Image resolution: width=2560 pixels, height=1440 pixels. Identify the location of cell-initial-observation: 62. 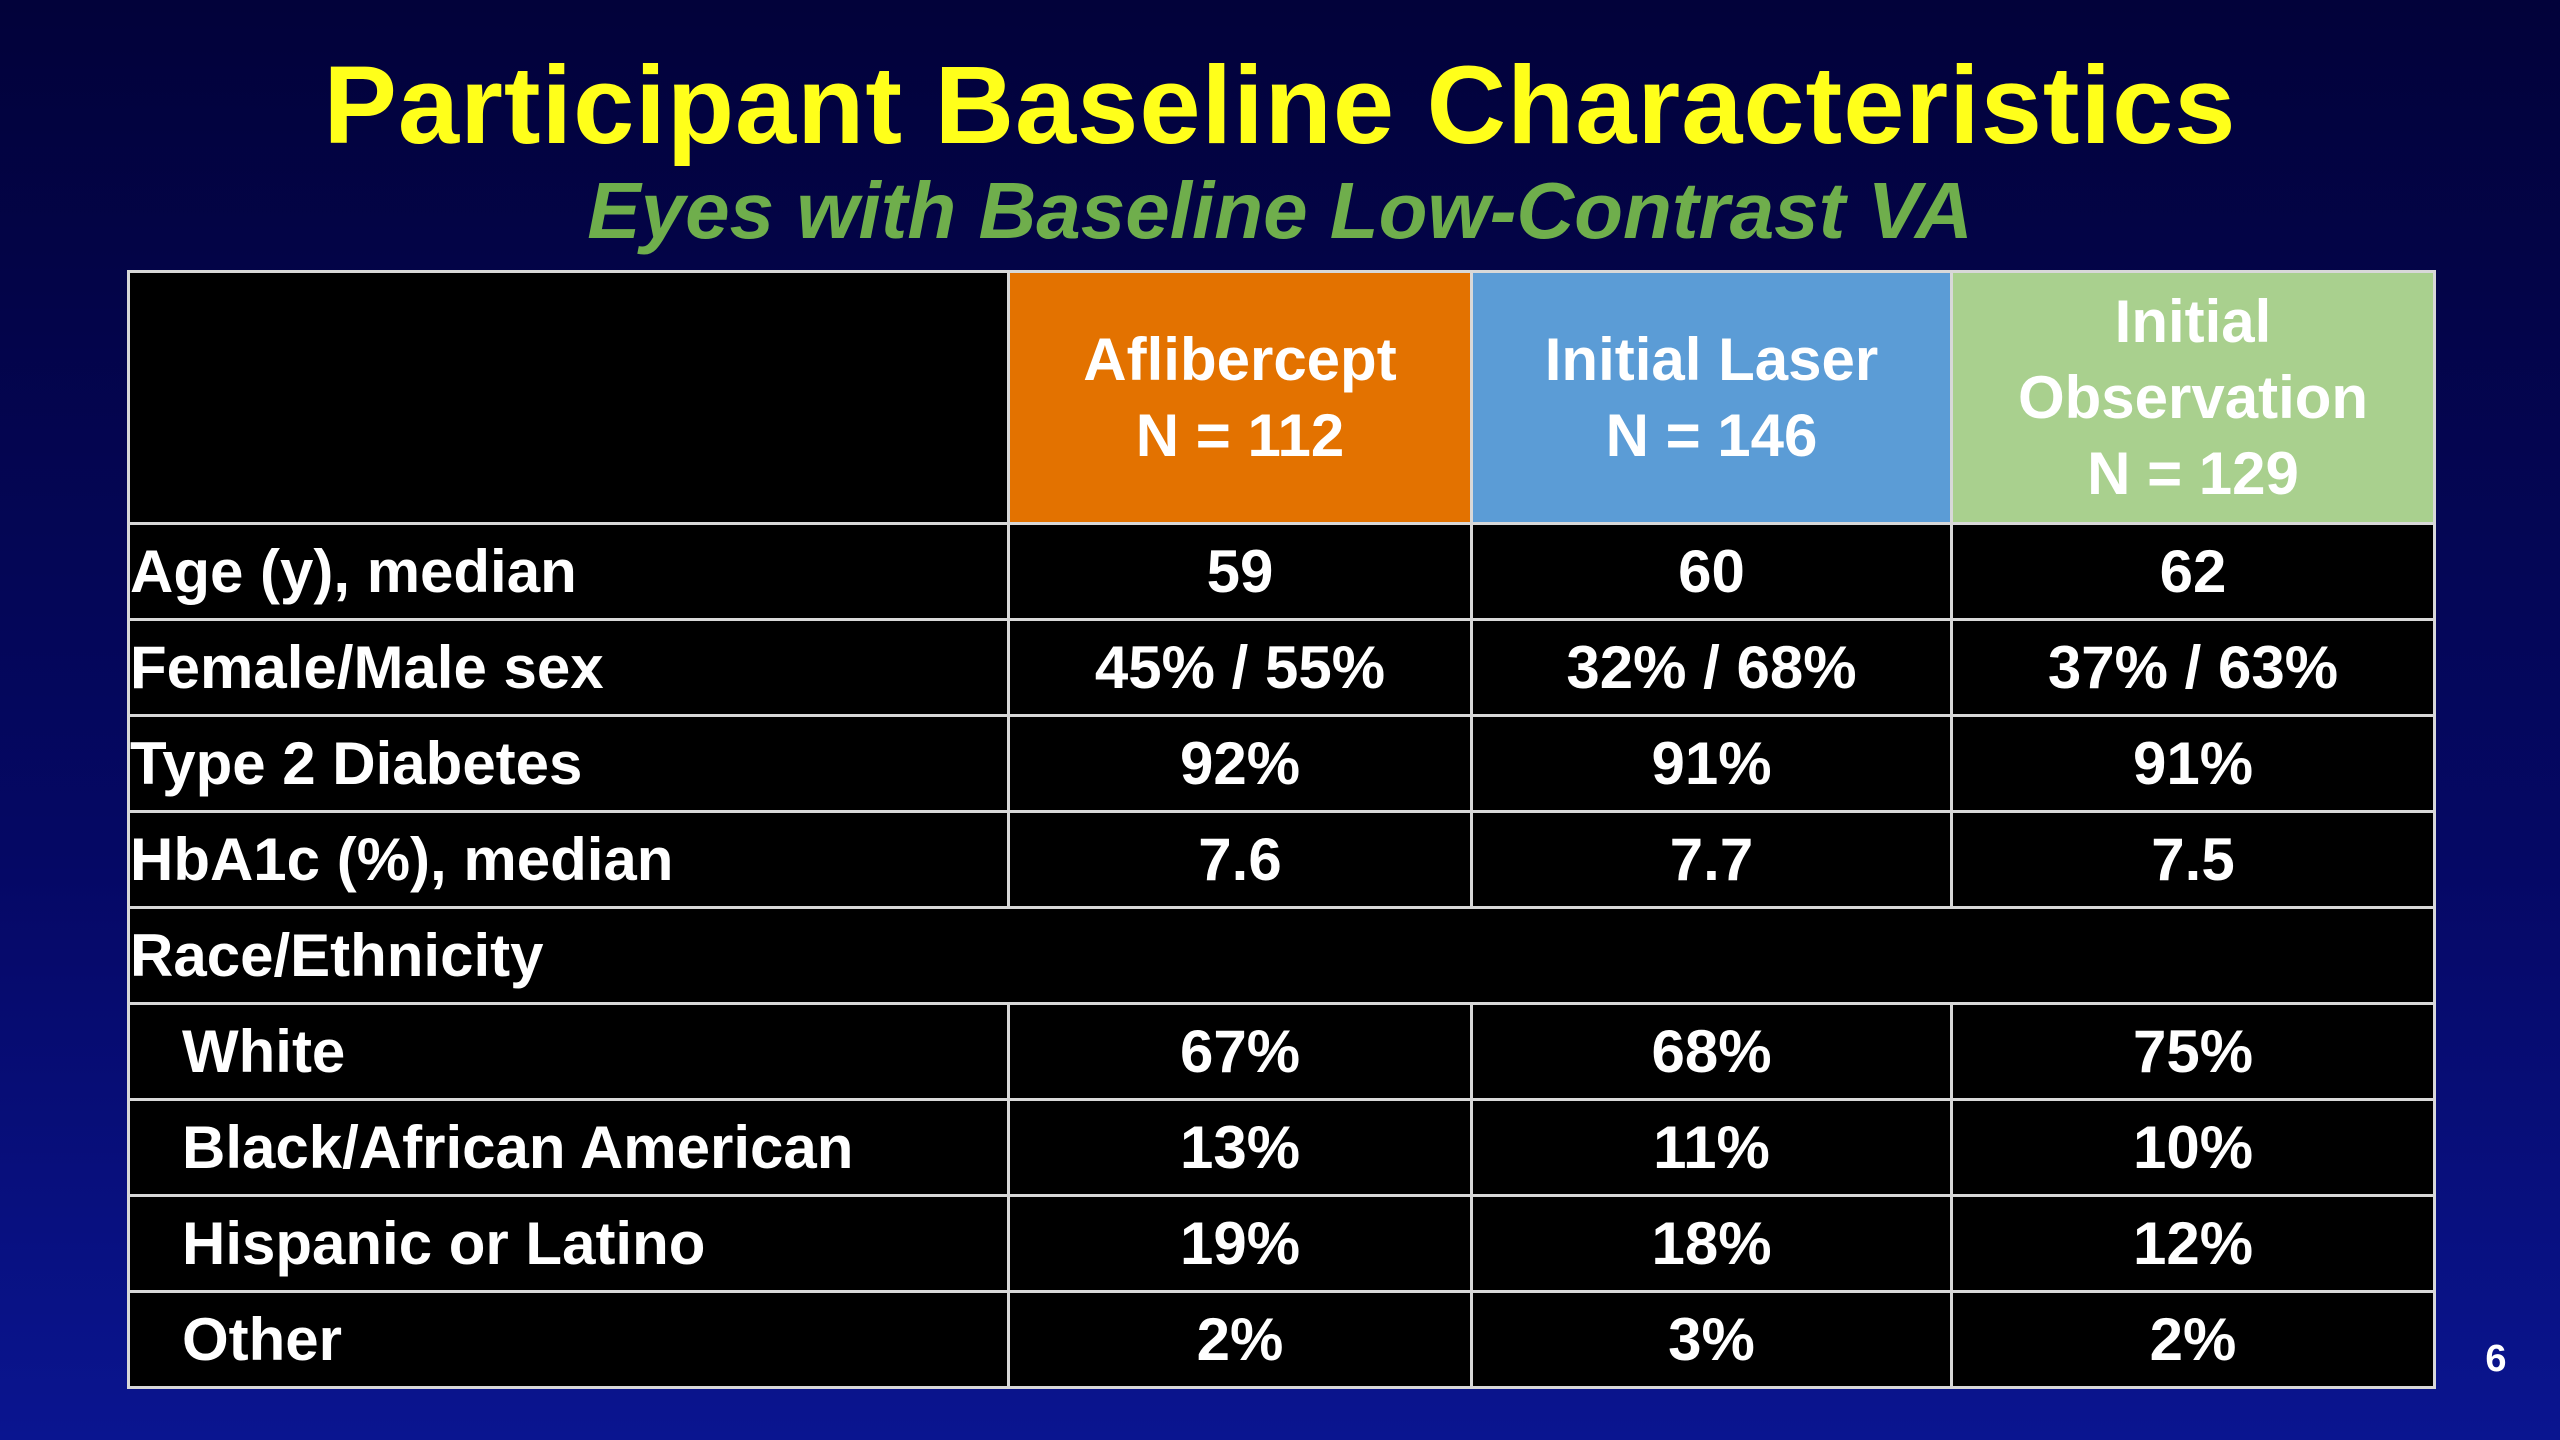
(2193, 571).